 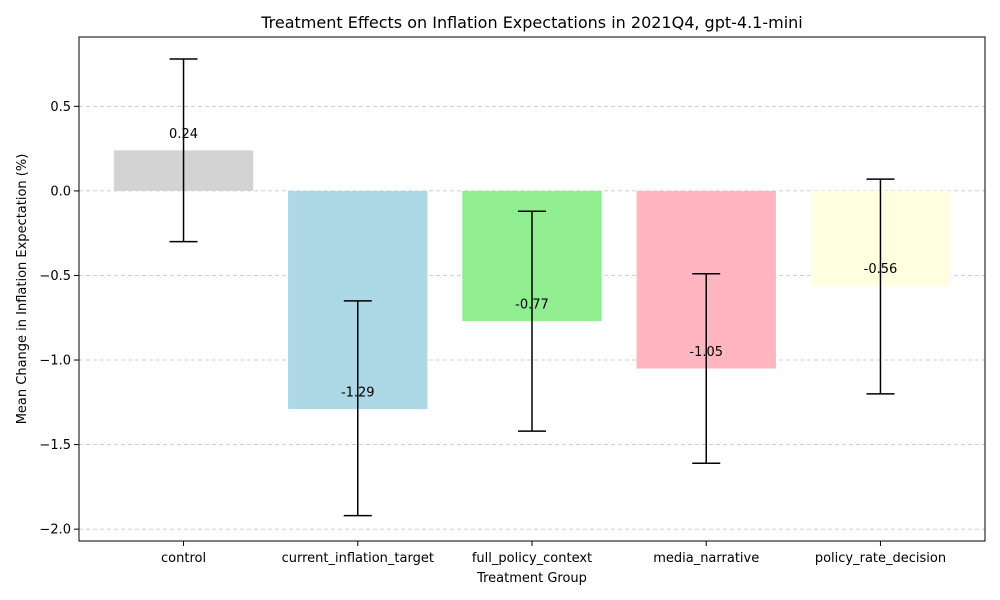 What do you see at coordinates (880, 558) in the screenshot?
I see `x-tick-label: policy_rate_decision` at bounding box center [880, 558].